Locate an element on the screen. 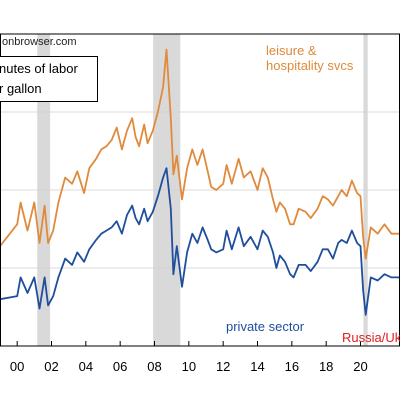 Image resolution: width=400 pixels, height=400 pixels. x-tick-label-14: 14 is located at coordinates (257, 366).